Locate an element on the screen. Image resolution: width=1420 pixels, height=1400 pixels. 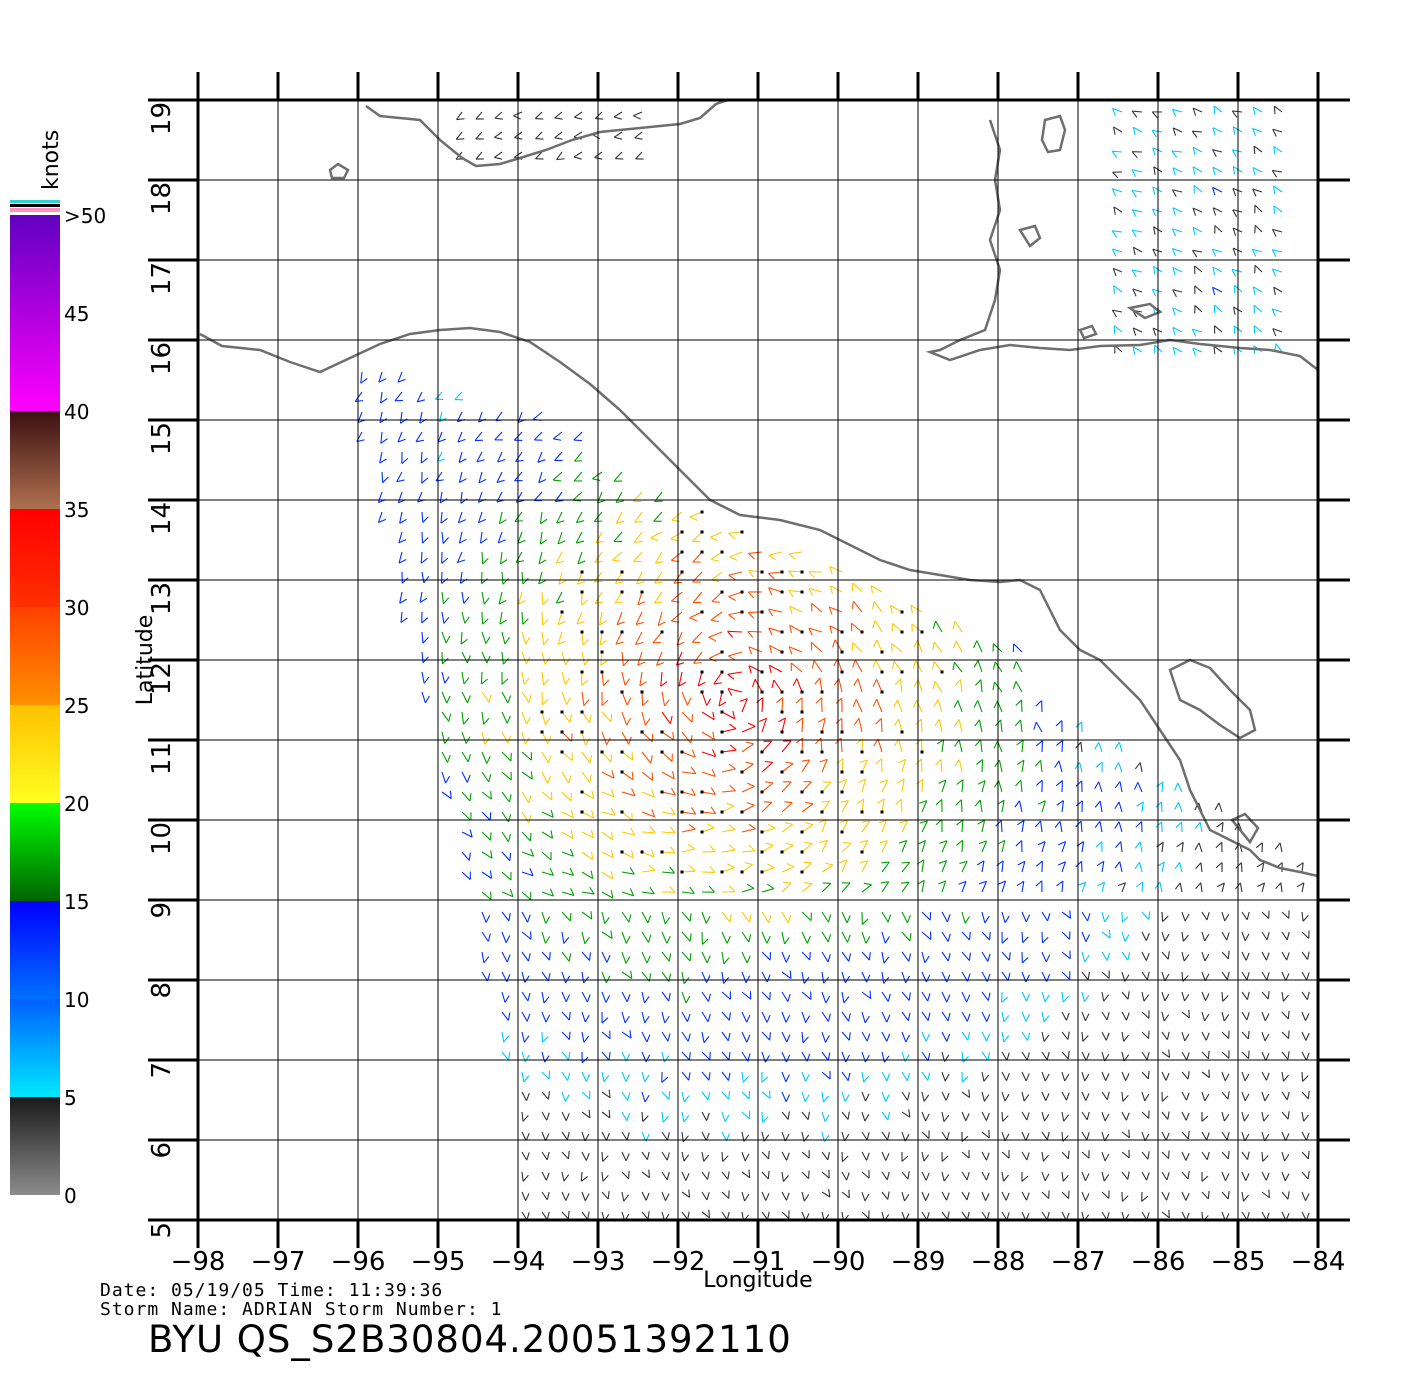
x-tick-label: −86 is located at coordinates (1158, 1262).